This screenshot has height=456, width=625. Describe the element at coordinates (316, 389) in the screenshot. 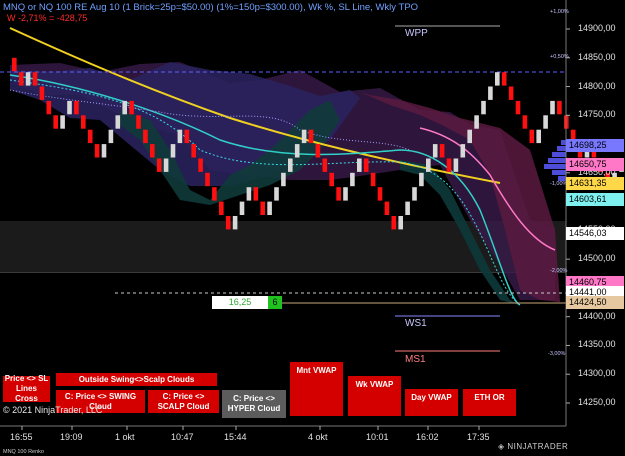

I see `mnt-vwap-button: Mnt VWAP` at that location.